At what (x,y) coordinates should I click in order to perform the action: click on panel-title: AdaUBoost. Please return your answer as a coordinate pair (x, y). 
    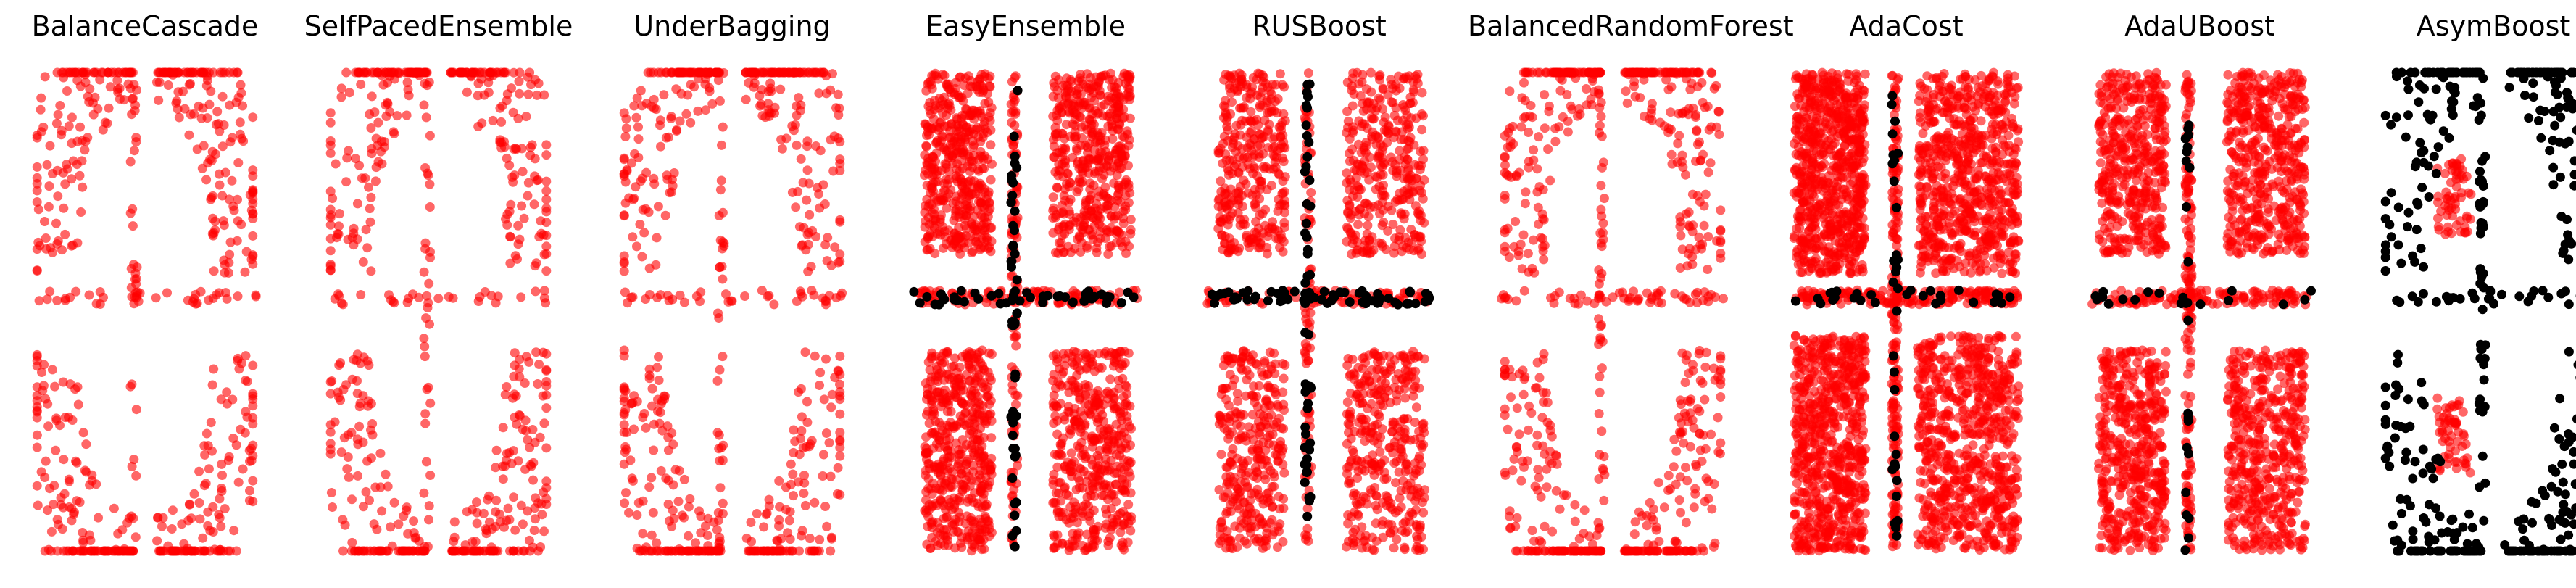
    Looking at the image, I should click on (2199, 26).